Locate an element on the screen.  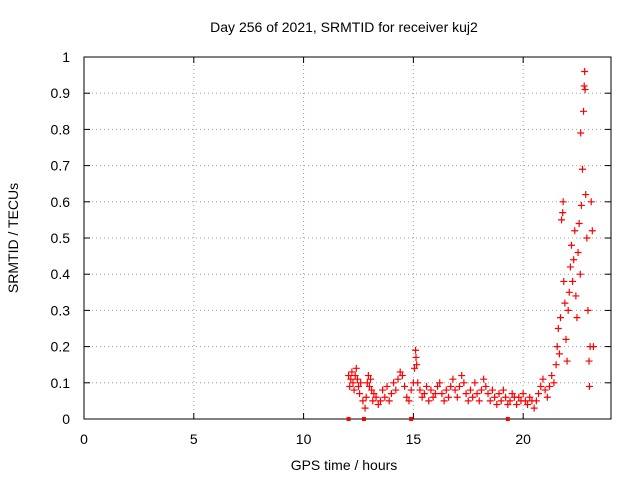
x-tick-label: 10 is located at coordinates (304, 439).